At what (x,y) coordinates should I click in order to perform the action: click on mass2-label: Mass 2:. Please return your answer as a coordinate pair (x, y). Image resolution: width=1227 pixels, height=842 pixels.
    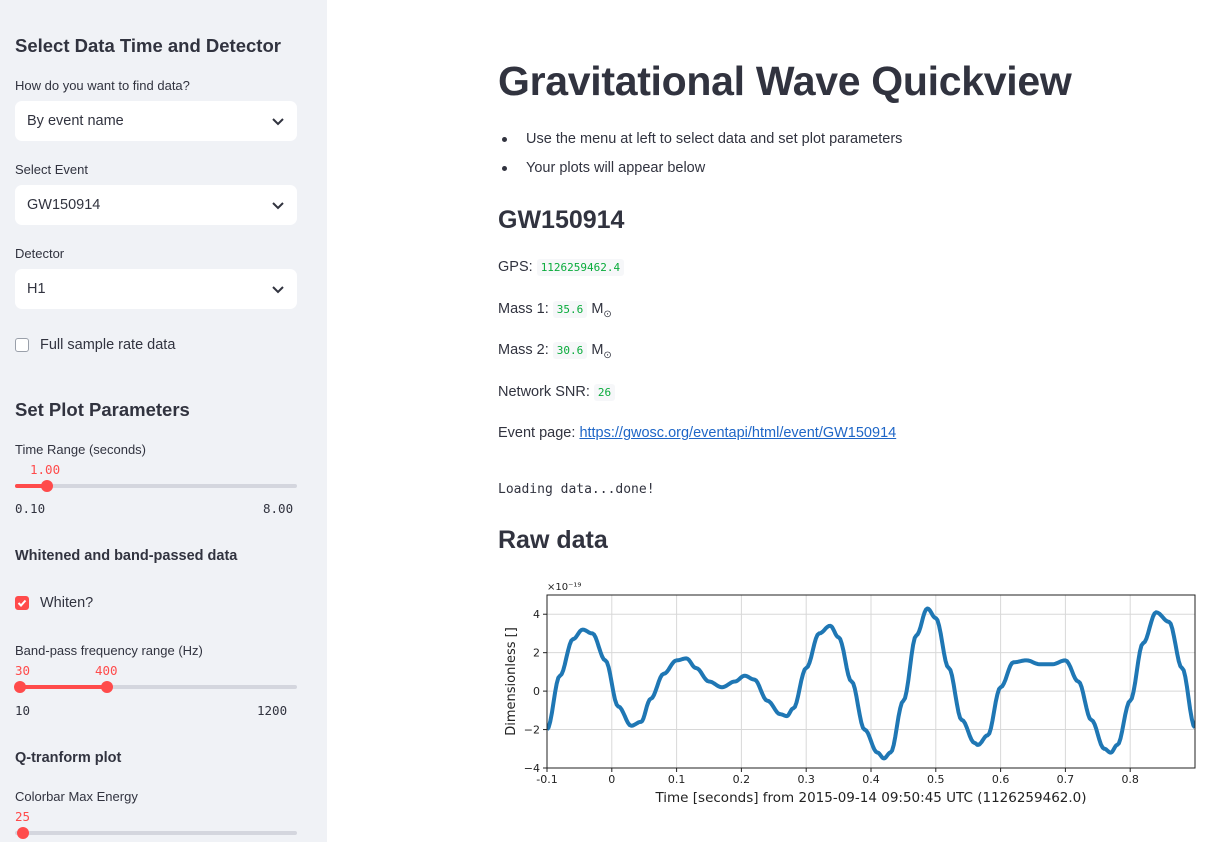
    Looking at the image, I should click on (523, 350).